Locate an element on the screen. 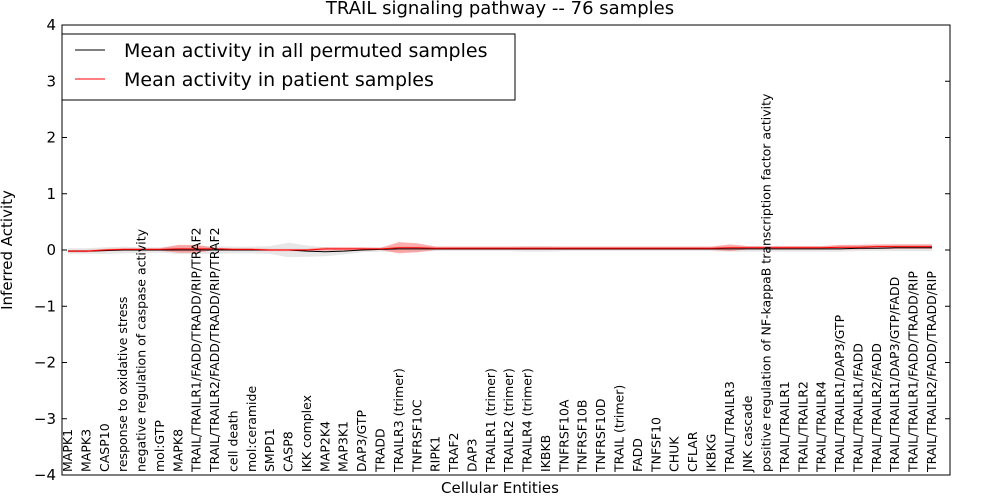 The height and width of the screenshot is (500, 1000). category-label: TRAIL (trimer) is located at coordinates (619, 429).